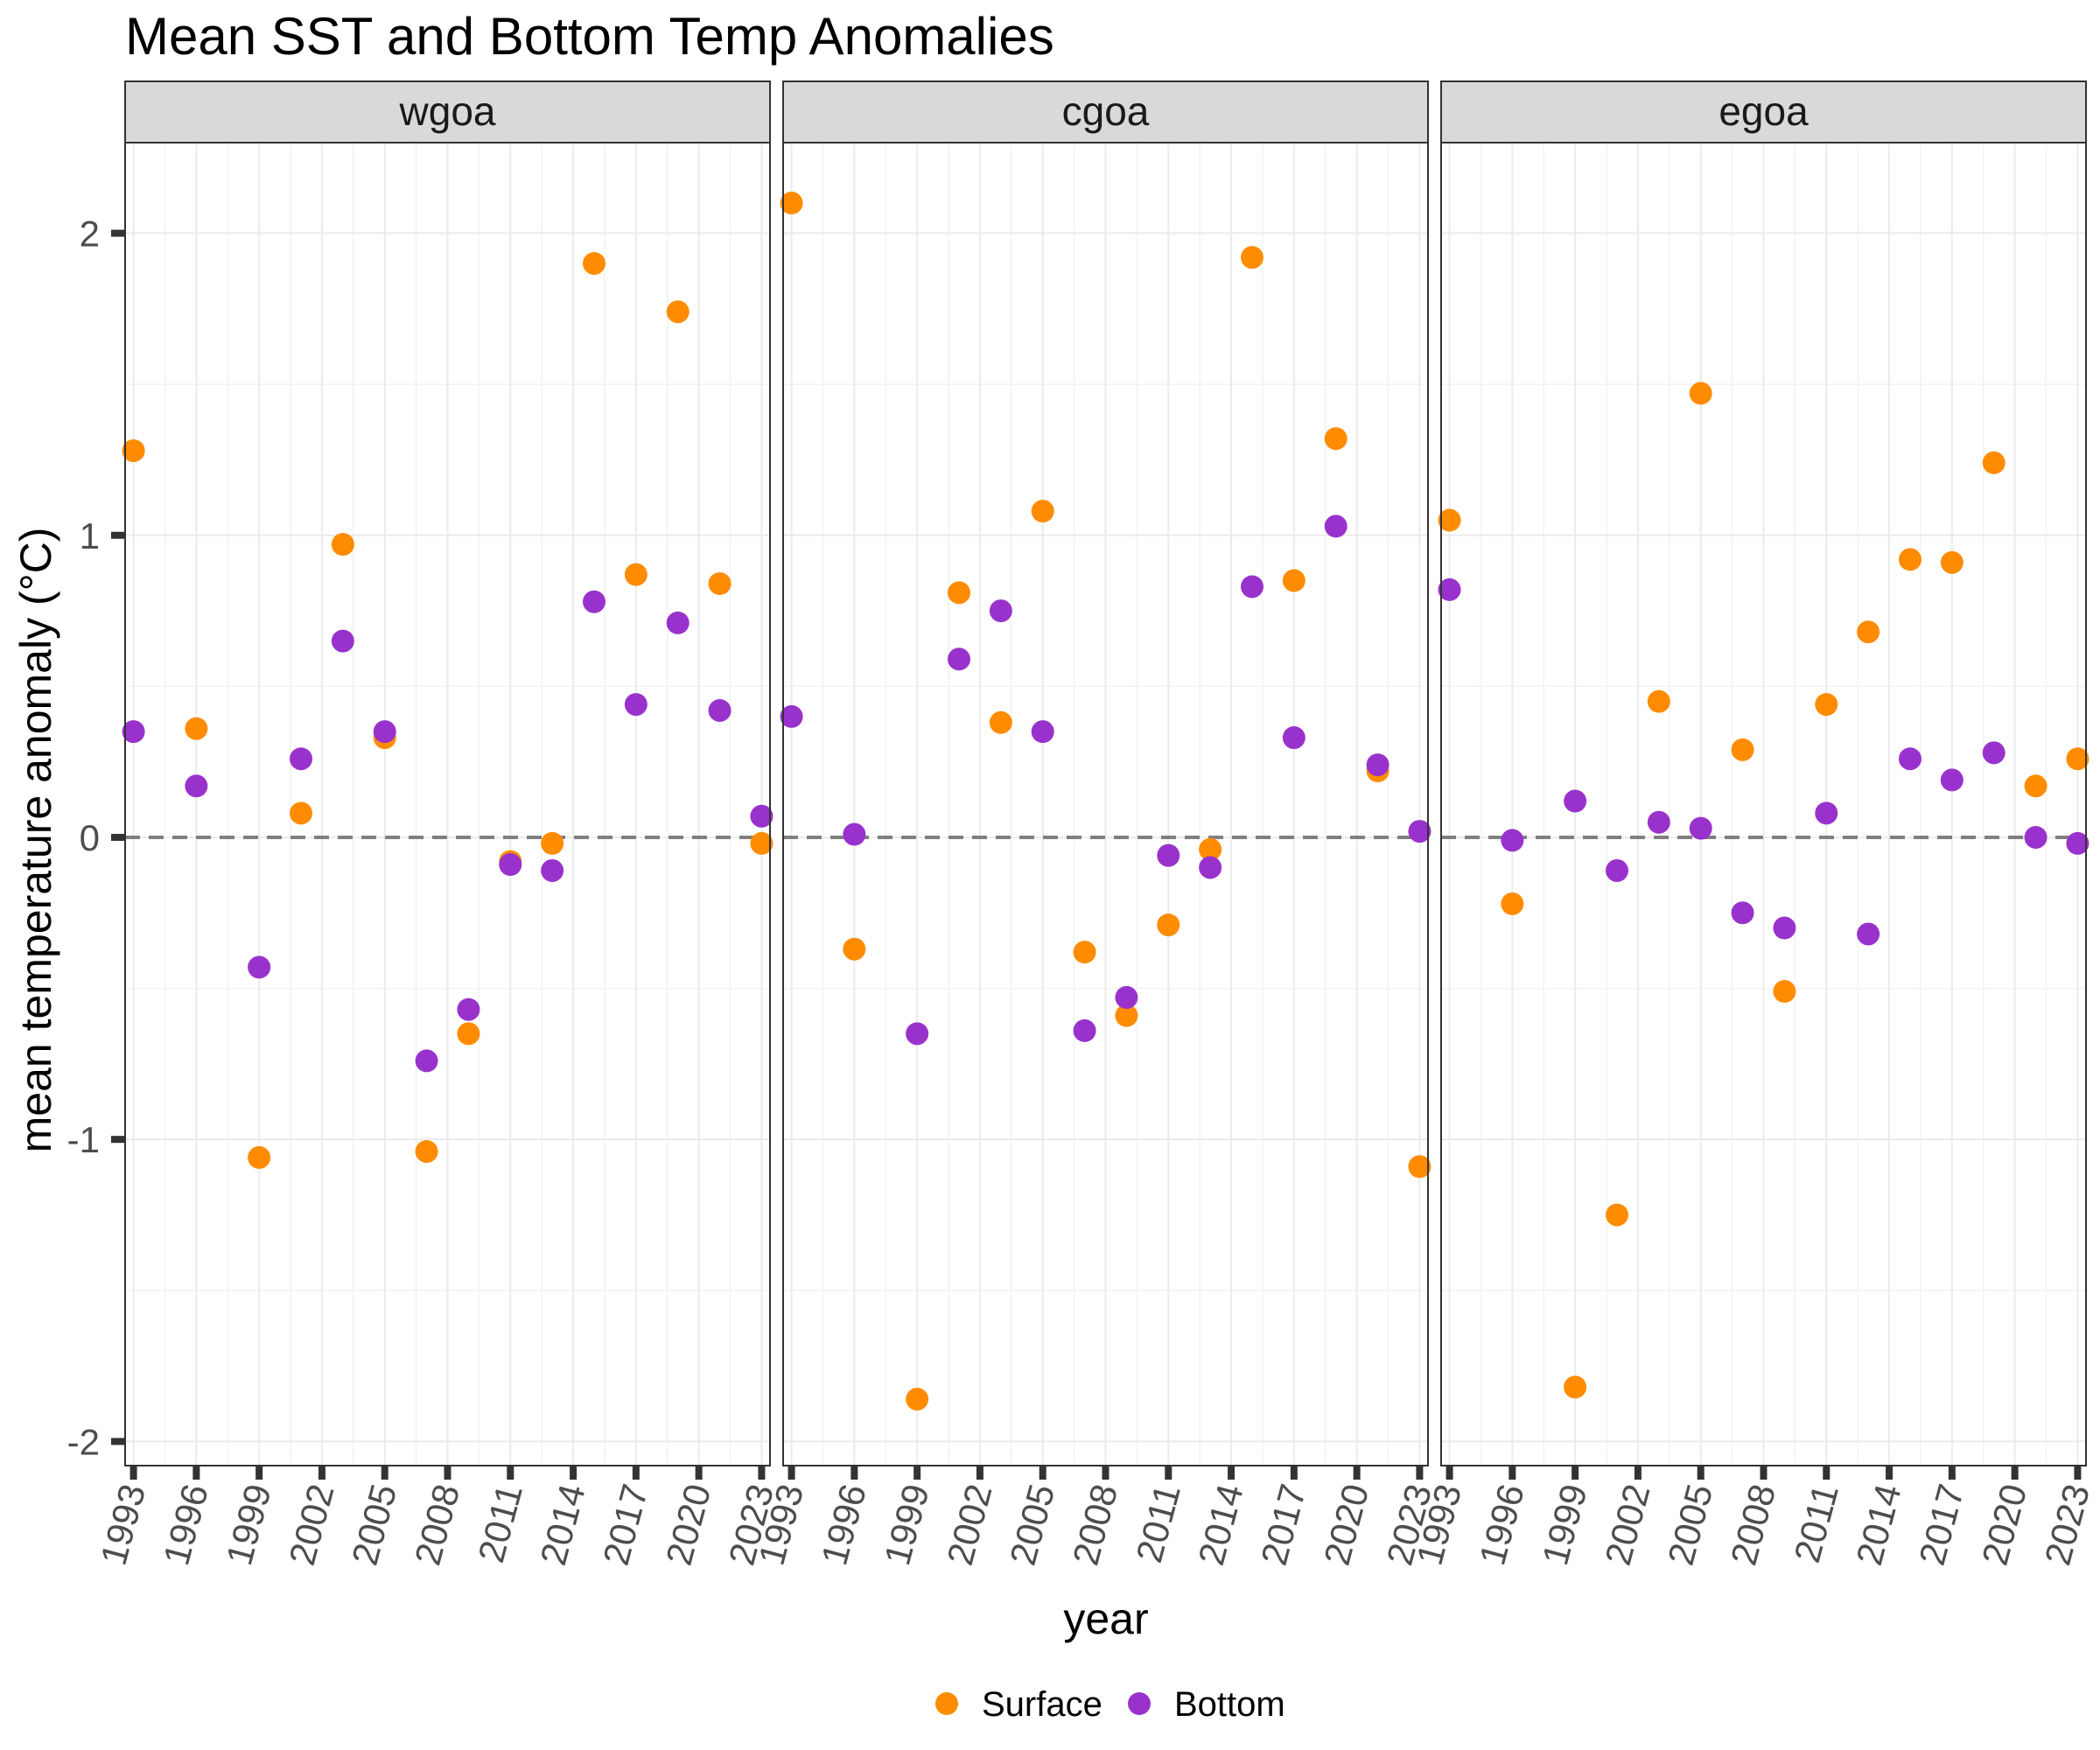 This screenshot has height=1750, width=2100. I want to click on y-tick-label: 2, so click(90, 234).